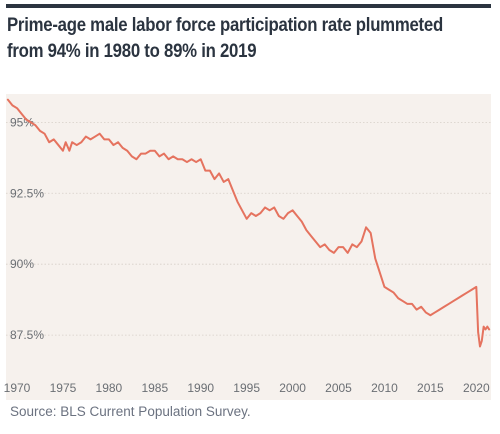 This screenshot has width=500, height=434. Describe the element at coordinates (338, 388) in the screenshot. I see `x-tick-label: 2005` at that location.